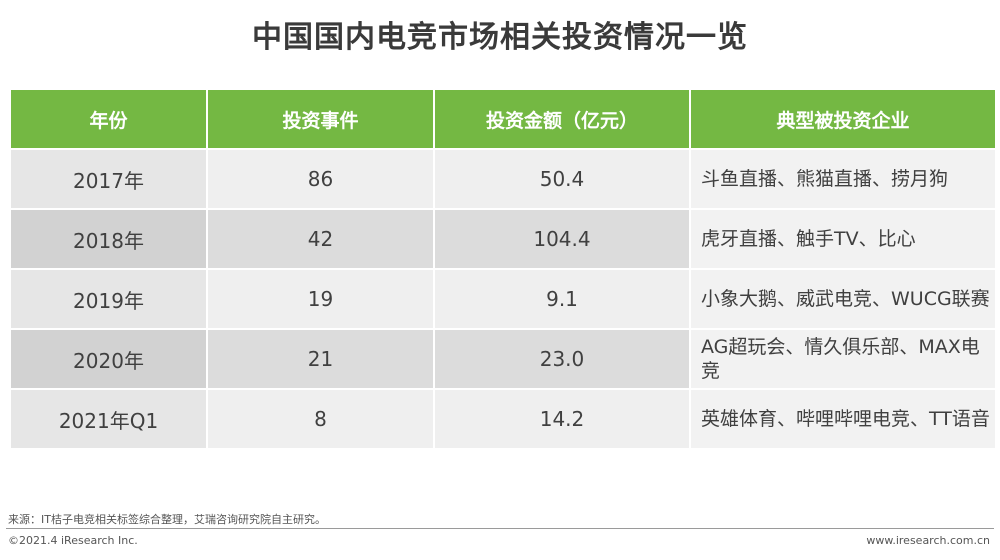  I want to click on cell-amount: 104.4, so click(562, 239).